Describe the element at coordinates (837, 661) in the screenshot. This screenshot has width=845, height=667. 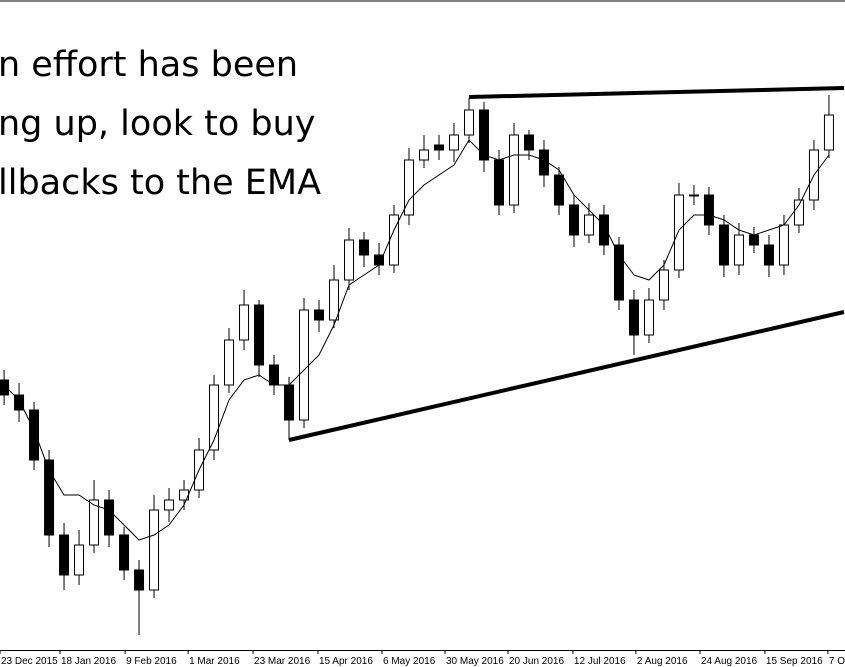
I see `x-tick-label: 7 O` at that location.